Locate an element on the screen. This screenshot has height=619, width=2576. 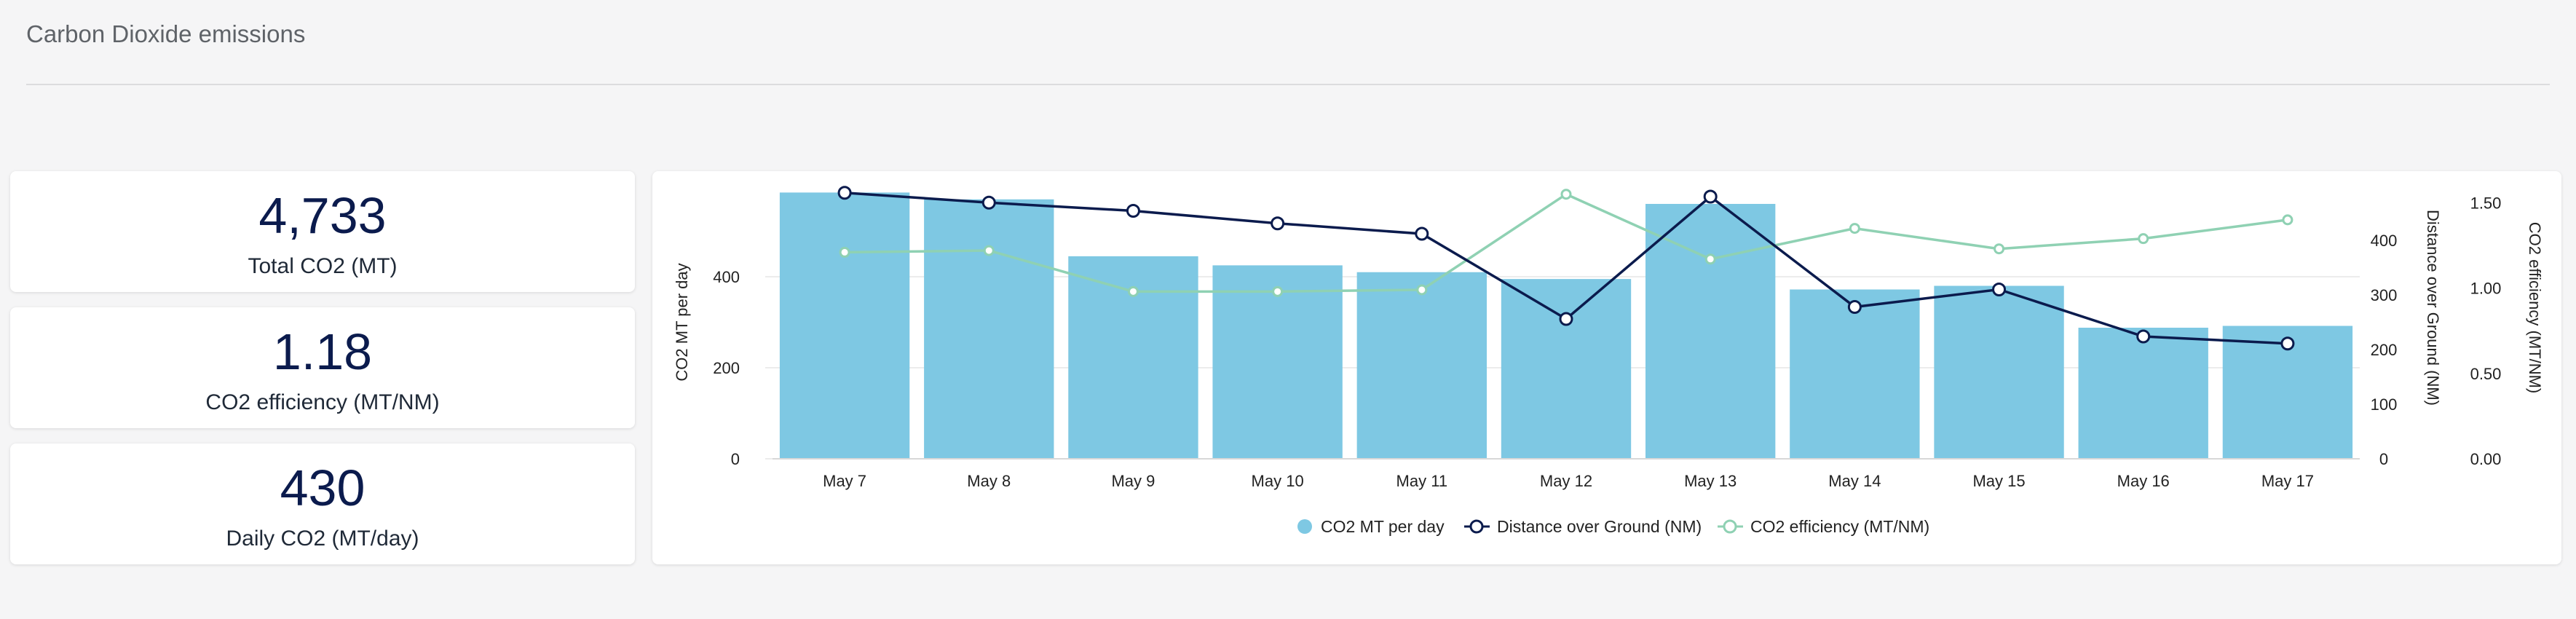
x-tick-label: May 7 is located at coordinates (845, 481).